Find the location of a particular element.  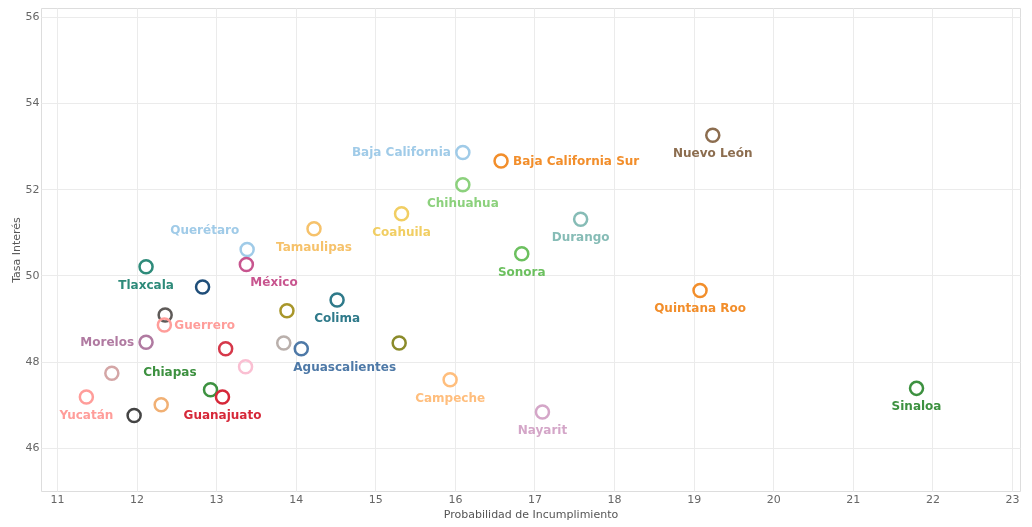

annotation: Sinaloa is located at coordinates (916, 406).